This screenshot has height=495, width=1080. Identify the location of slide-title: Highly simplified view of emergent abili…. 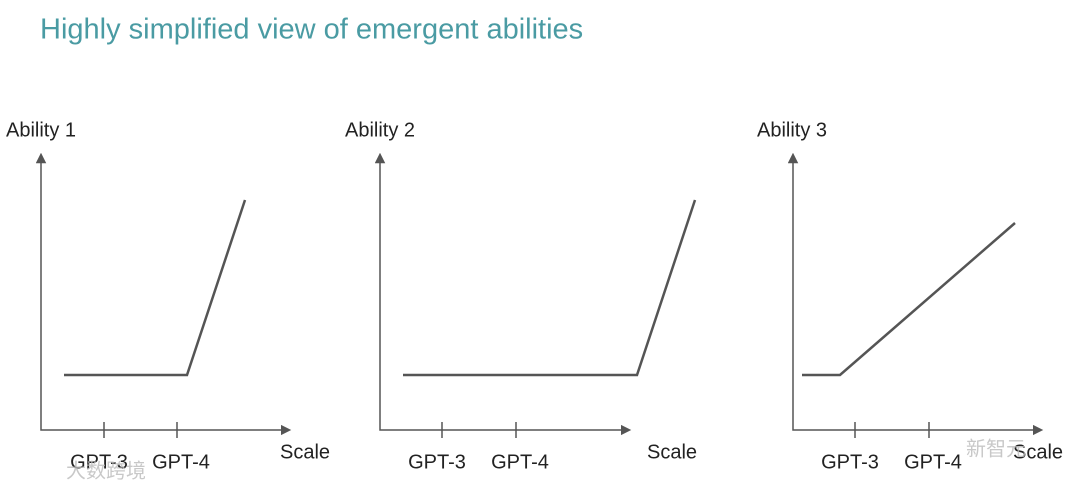
(311, 30).